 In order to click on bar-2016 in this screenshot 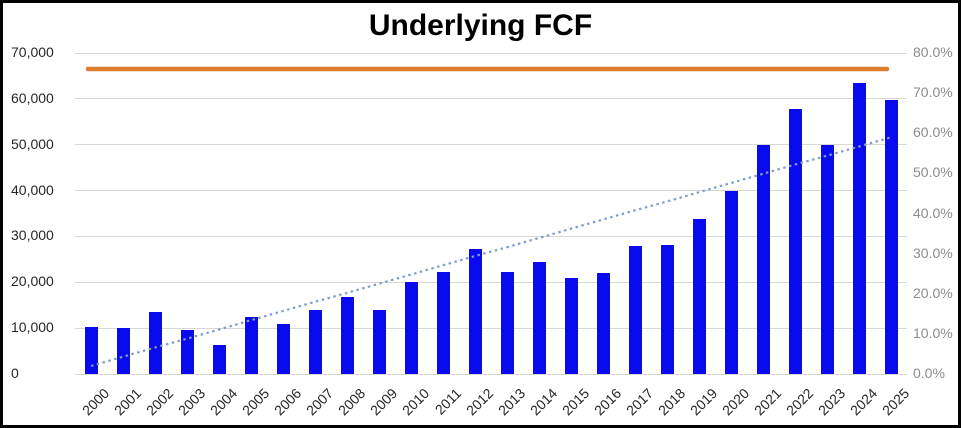, I will do `click(603, 323)`.